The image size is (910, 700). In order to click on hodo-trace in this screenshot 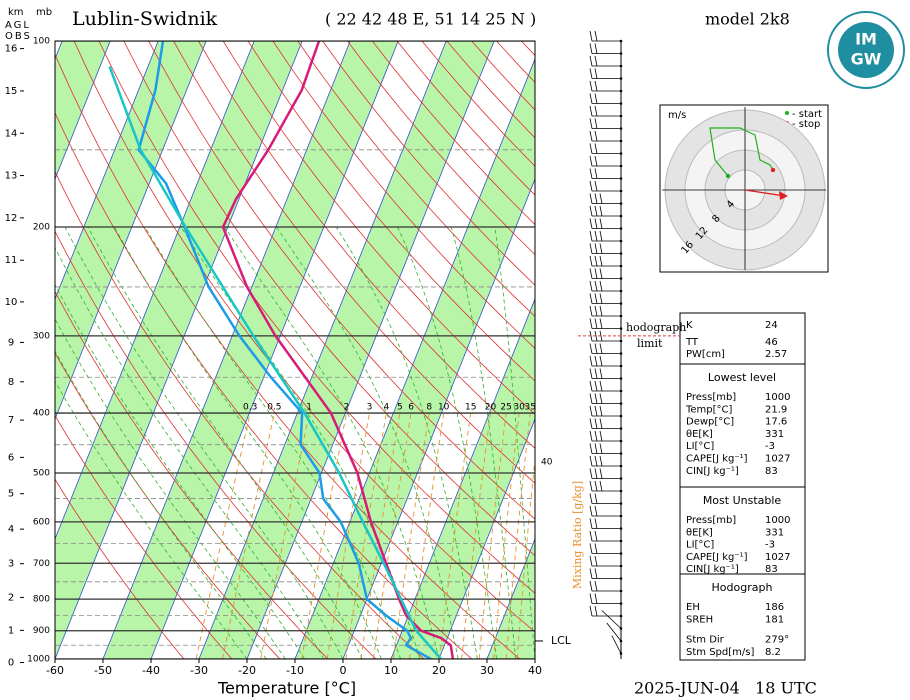, I will do `click(741, 152)`.